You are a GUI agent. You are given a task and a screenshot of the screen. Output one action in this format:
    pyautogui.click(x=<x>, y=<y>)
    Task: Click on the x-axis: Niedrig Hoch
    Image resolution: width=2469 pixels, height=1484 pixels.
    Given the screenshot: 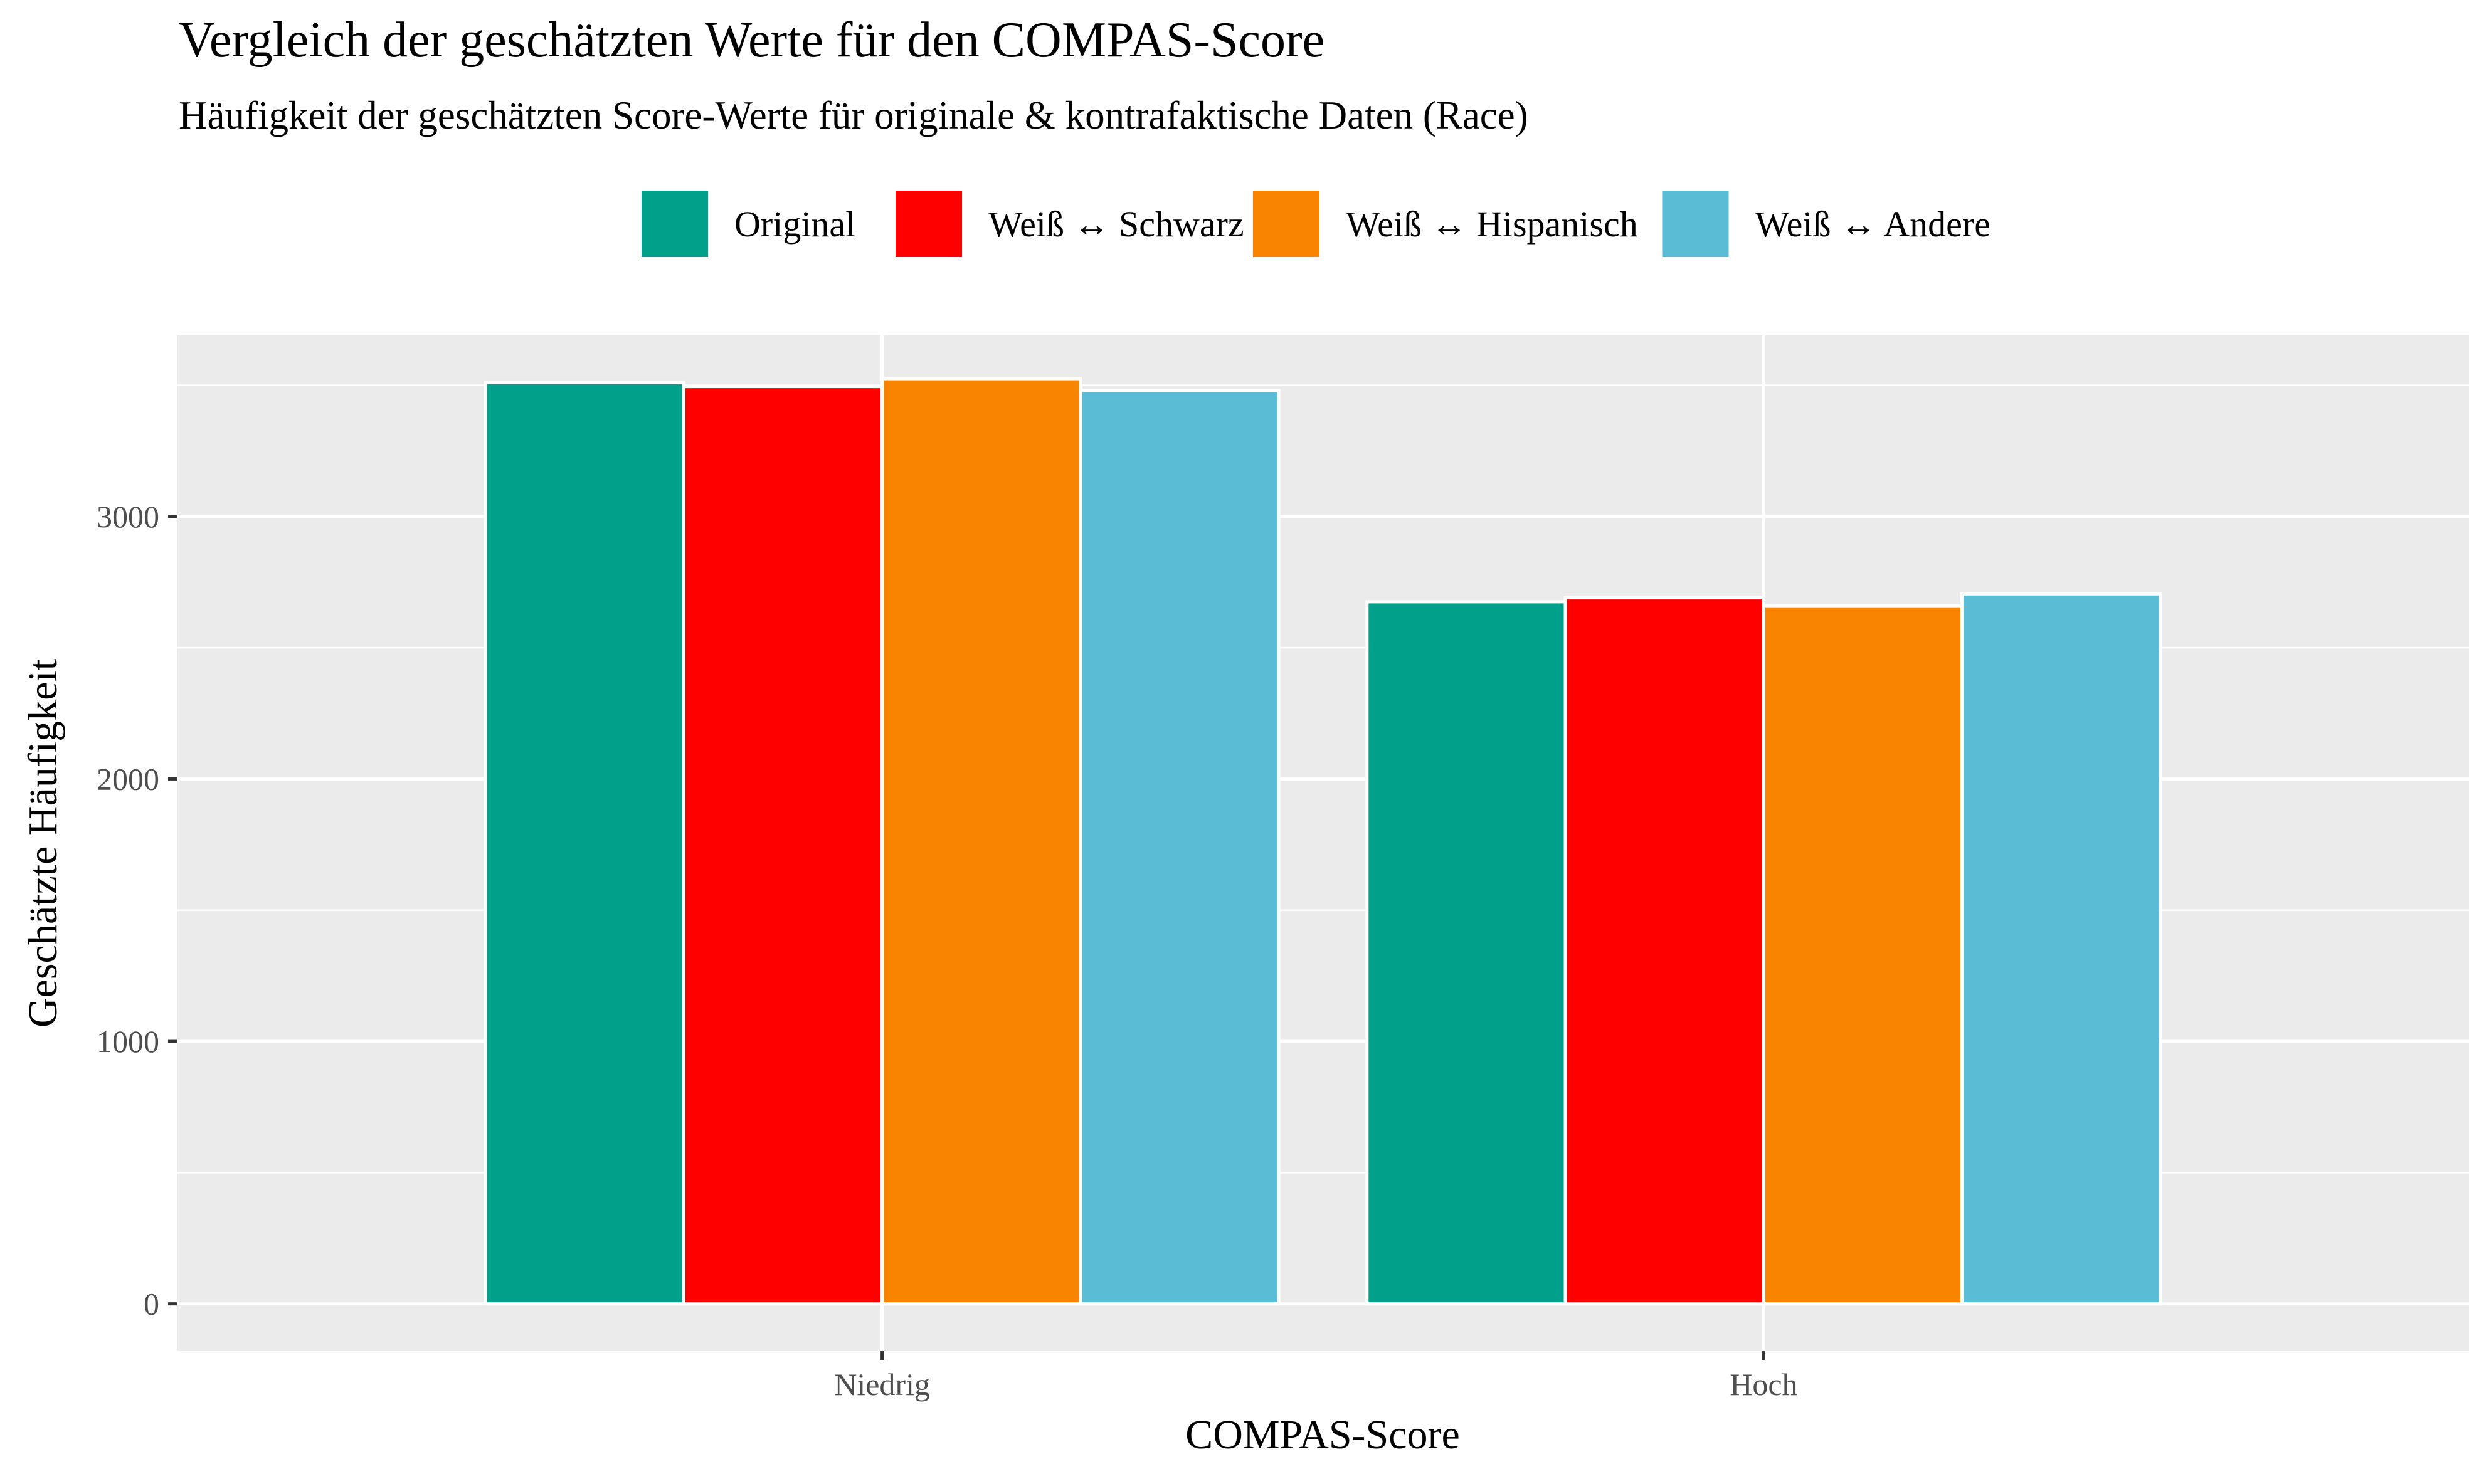 What is the action you would take?
    pyautogui.click(x=1316, y=1376)
    